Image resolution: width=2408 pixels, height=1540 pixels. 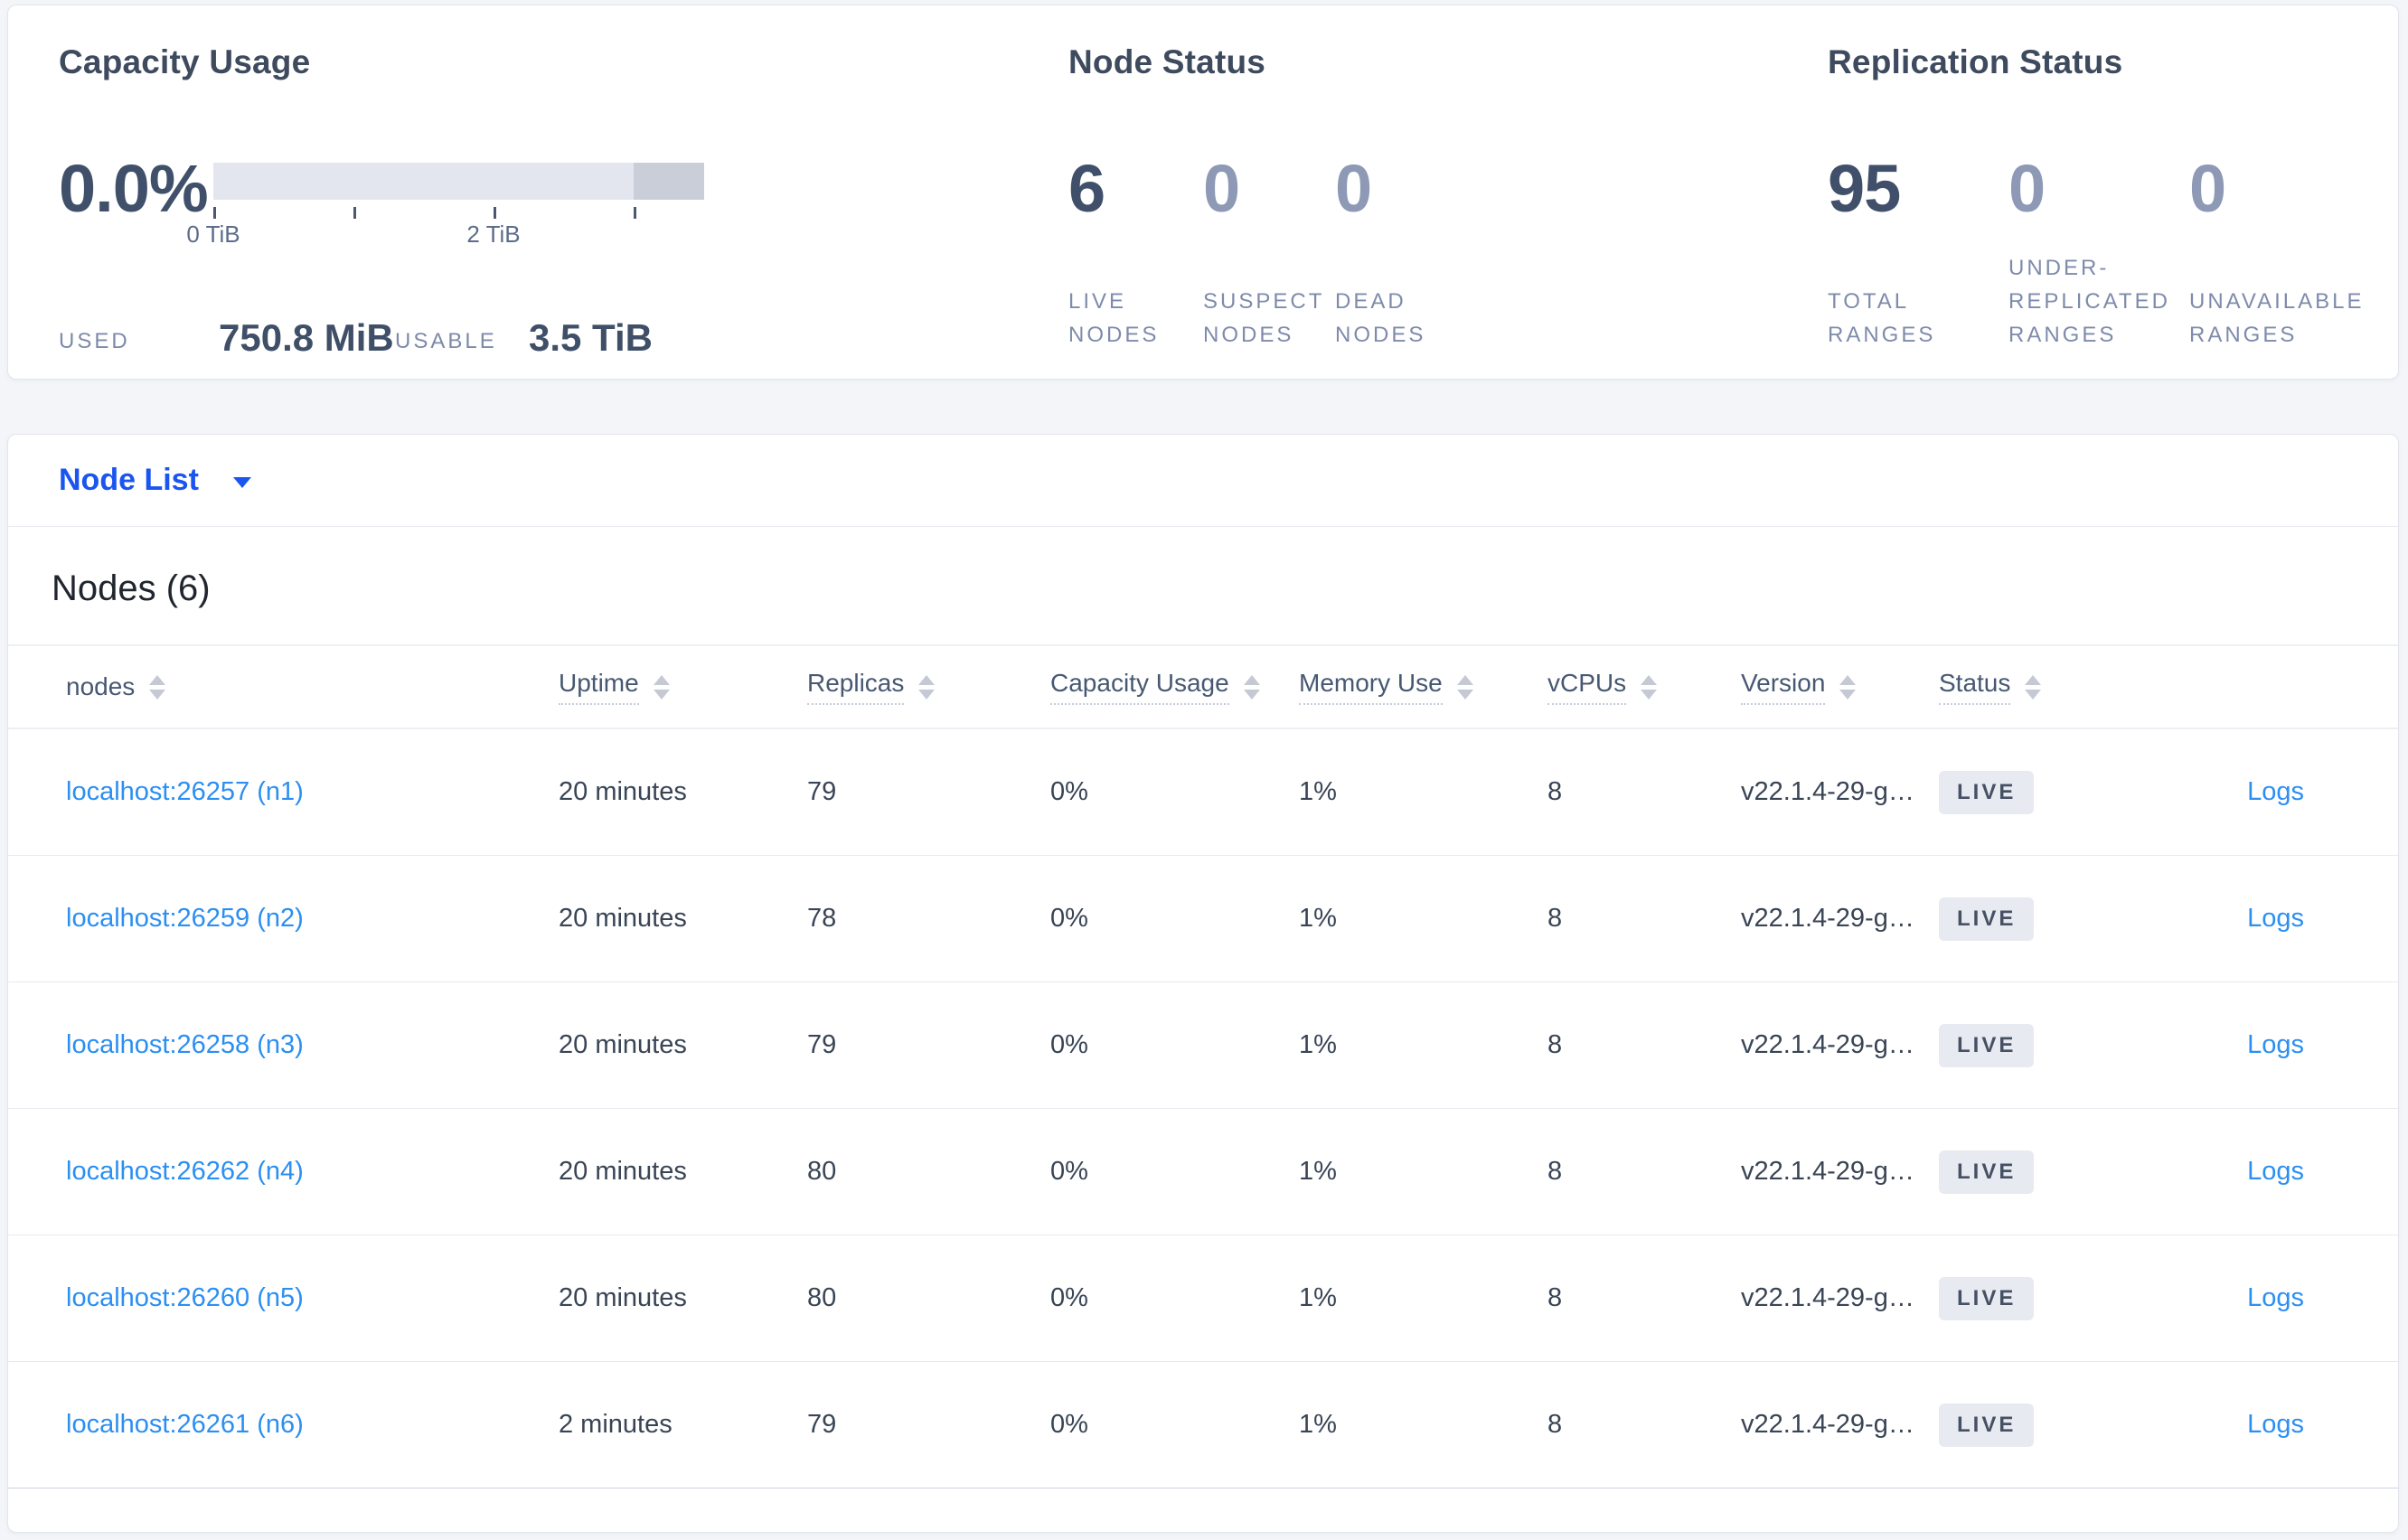 I want to click on chevron-down-icon, so click(x=241, y=482).